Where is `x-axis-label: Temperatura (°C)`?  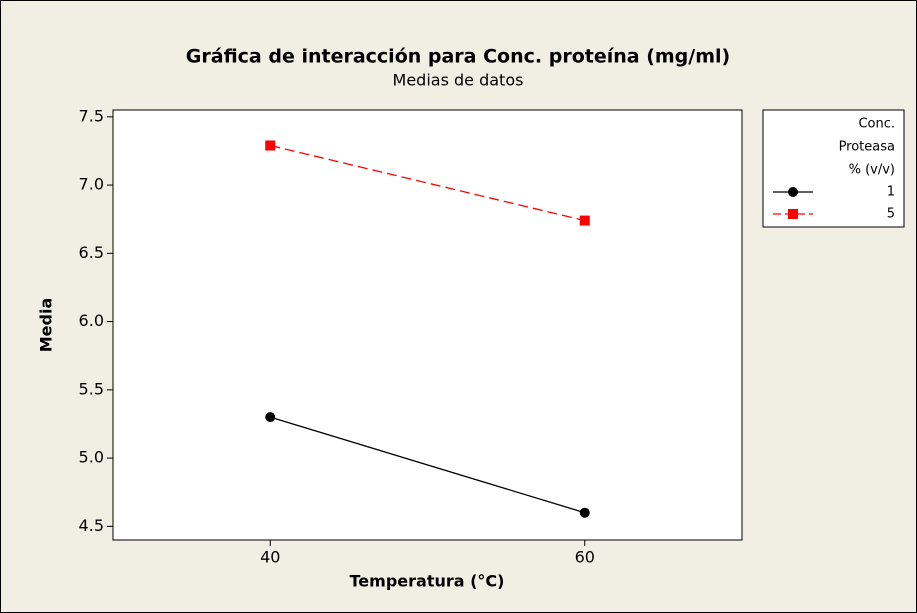 x-axis-label: Temperatura (°C) is located at coordinates (427, 581).